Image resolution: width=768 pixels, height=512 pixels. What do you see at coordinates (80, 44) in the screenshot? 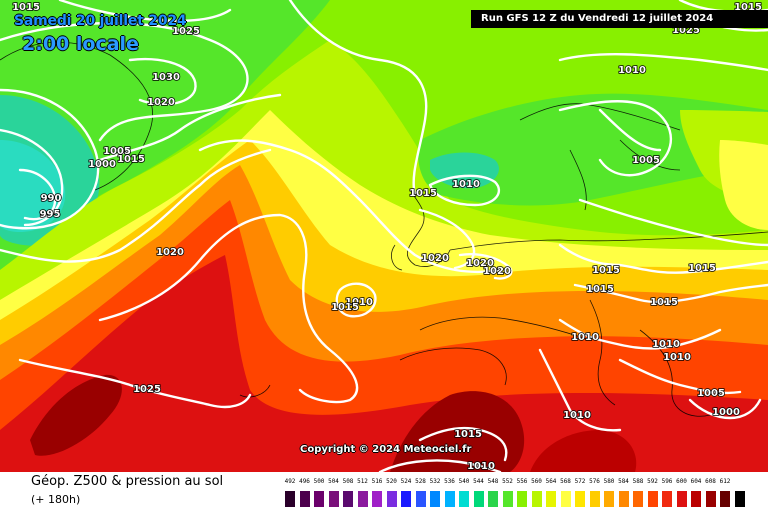
I see `forecast-time: 2:00 locale` at bounding box center [80, 44].